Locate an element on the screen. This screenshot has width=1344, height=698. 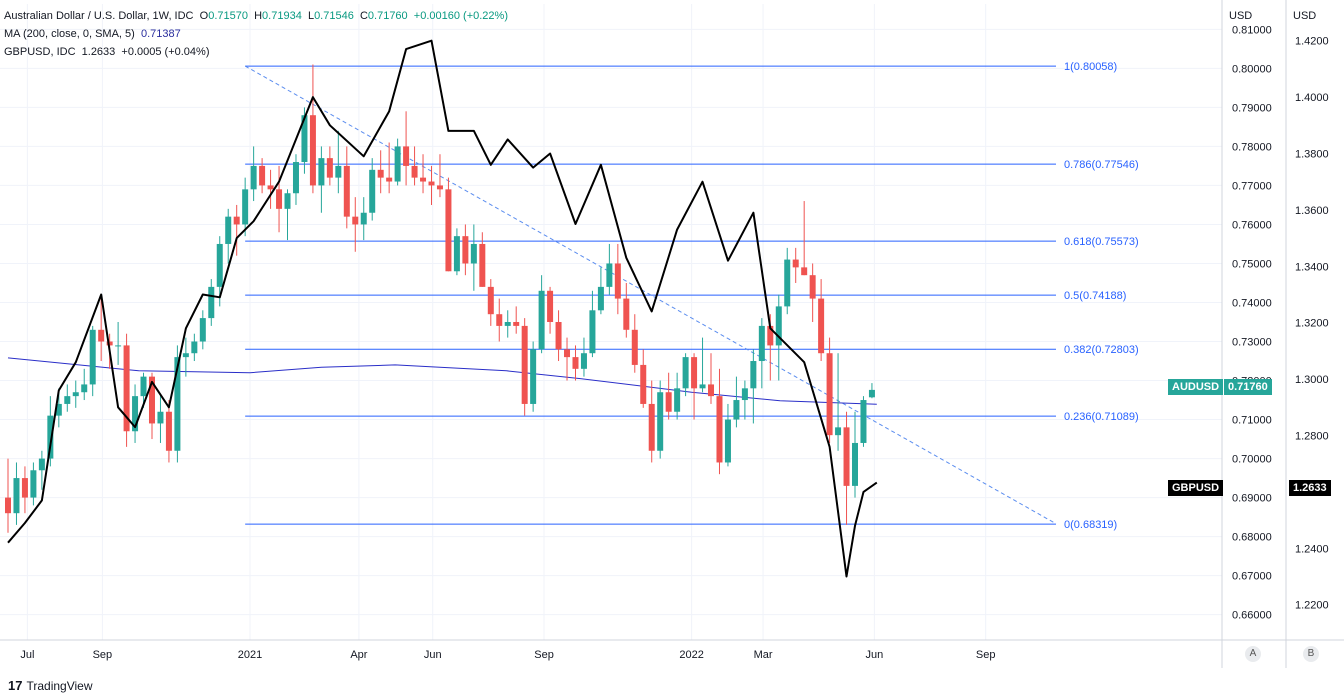
legend-ma: MA (200, close, 0, SMA, 5) 0.71387 is located at coordinates (92, 34).